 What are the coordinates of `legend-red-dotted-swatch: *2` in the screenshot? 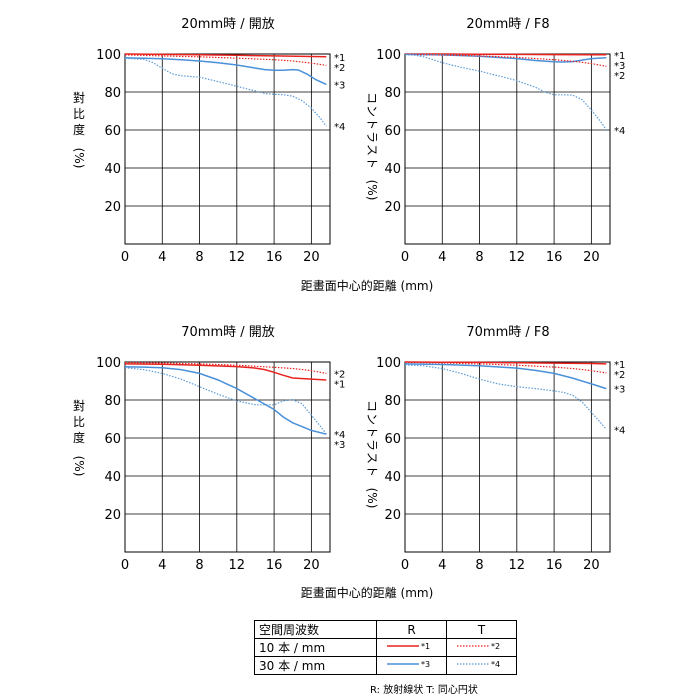 It's located at (478, 646).